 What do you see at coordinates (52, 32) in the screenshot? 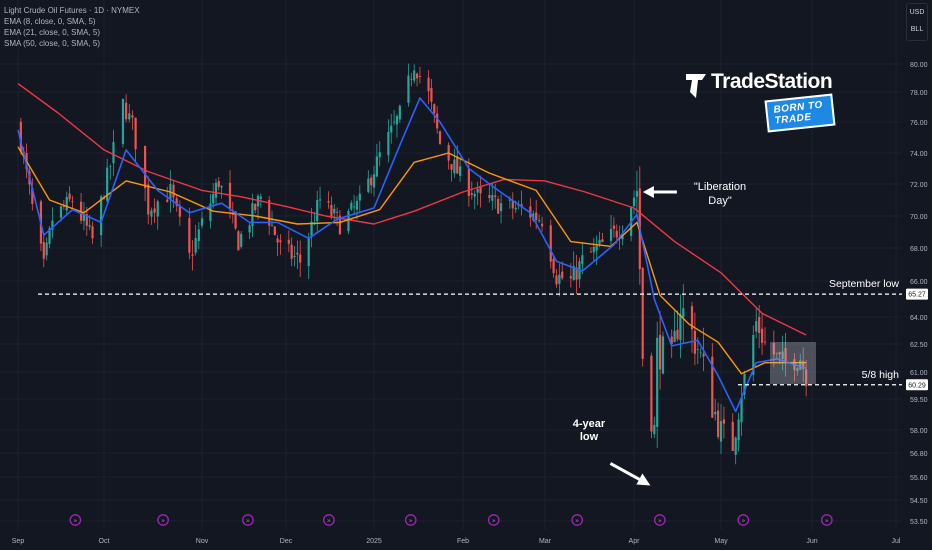
I see `legend-ema21: EMA (21, close, 0, SMA, 5)` at bounding box center [52, 32].